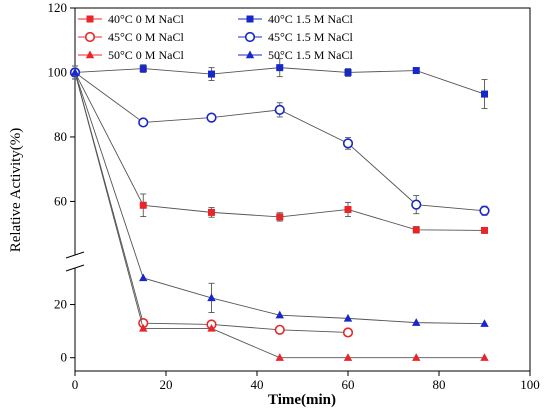 This screenshot has height=414, width=550. I want to click on x-tick-label: 80, so click(439, 384).